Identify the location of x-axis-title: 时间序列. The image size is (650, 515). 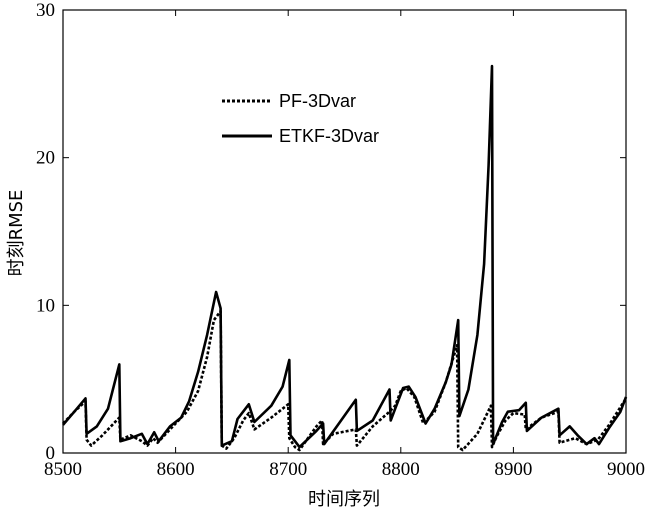
(344, 499).